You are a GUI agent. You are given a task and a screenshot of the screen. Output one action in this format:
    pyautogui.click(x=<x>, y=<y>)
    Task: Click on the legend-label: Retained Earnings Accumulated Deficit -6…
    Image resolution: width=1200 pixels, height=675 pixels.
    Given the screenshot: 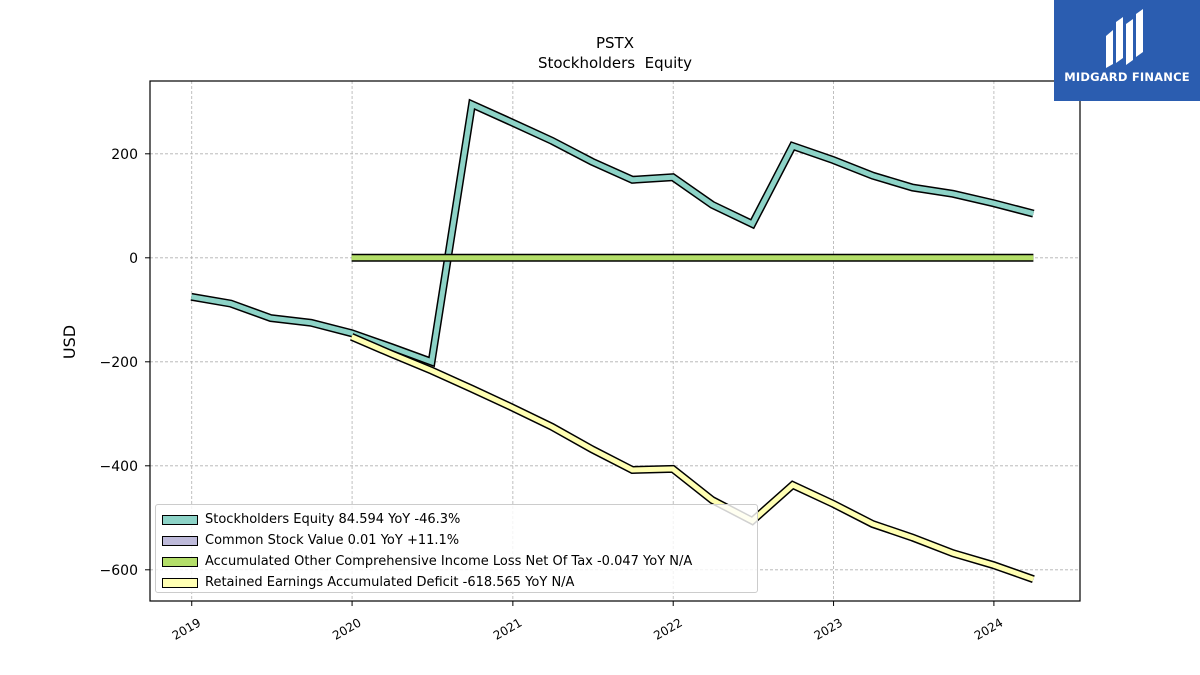 What is the action you would take?
    pyautogui.click(x=390, y=582)
    